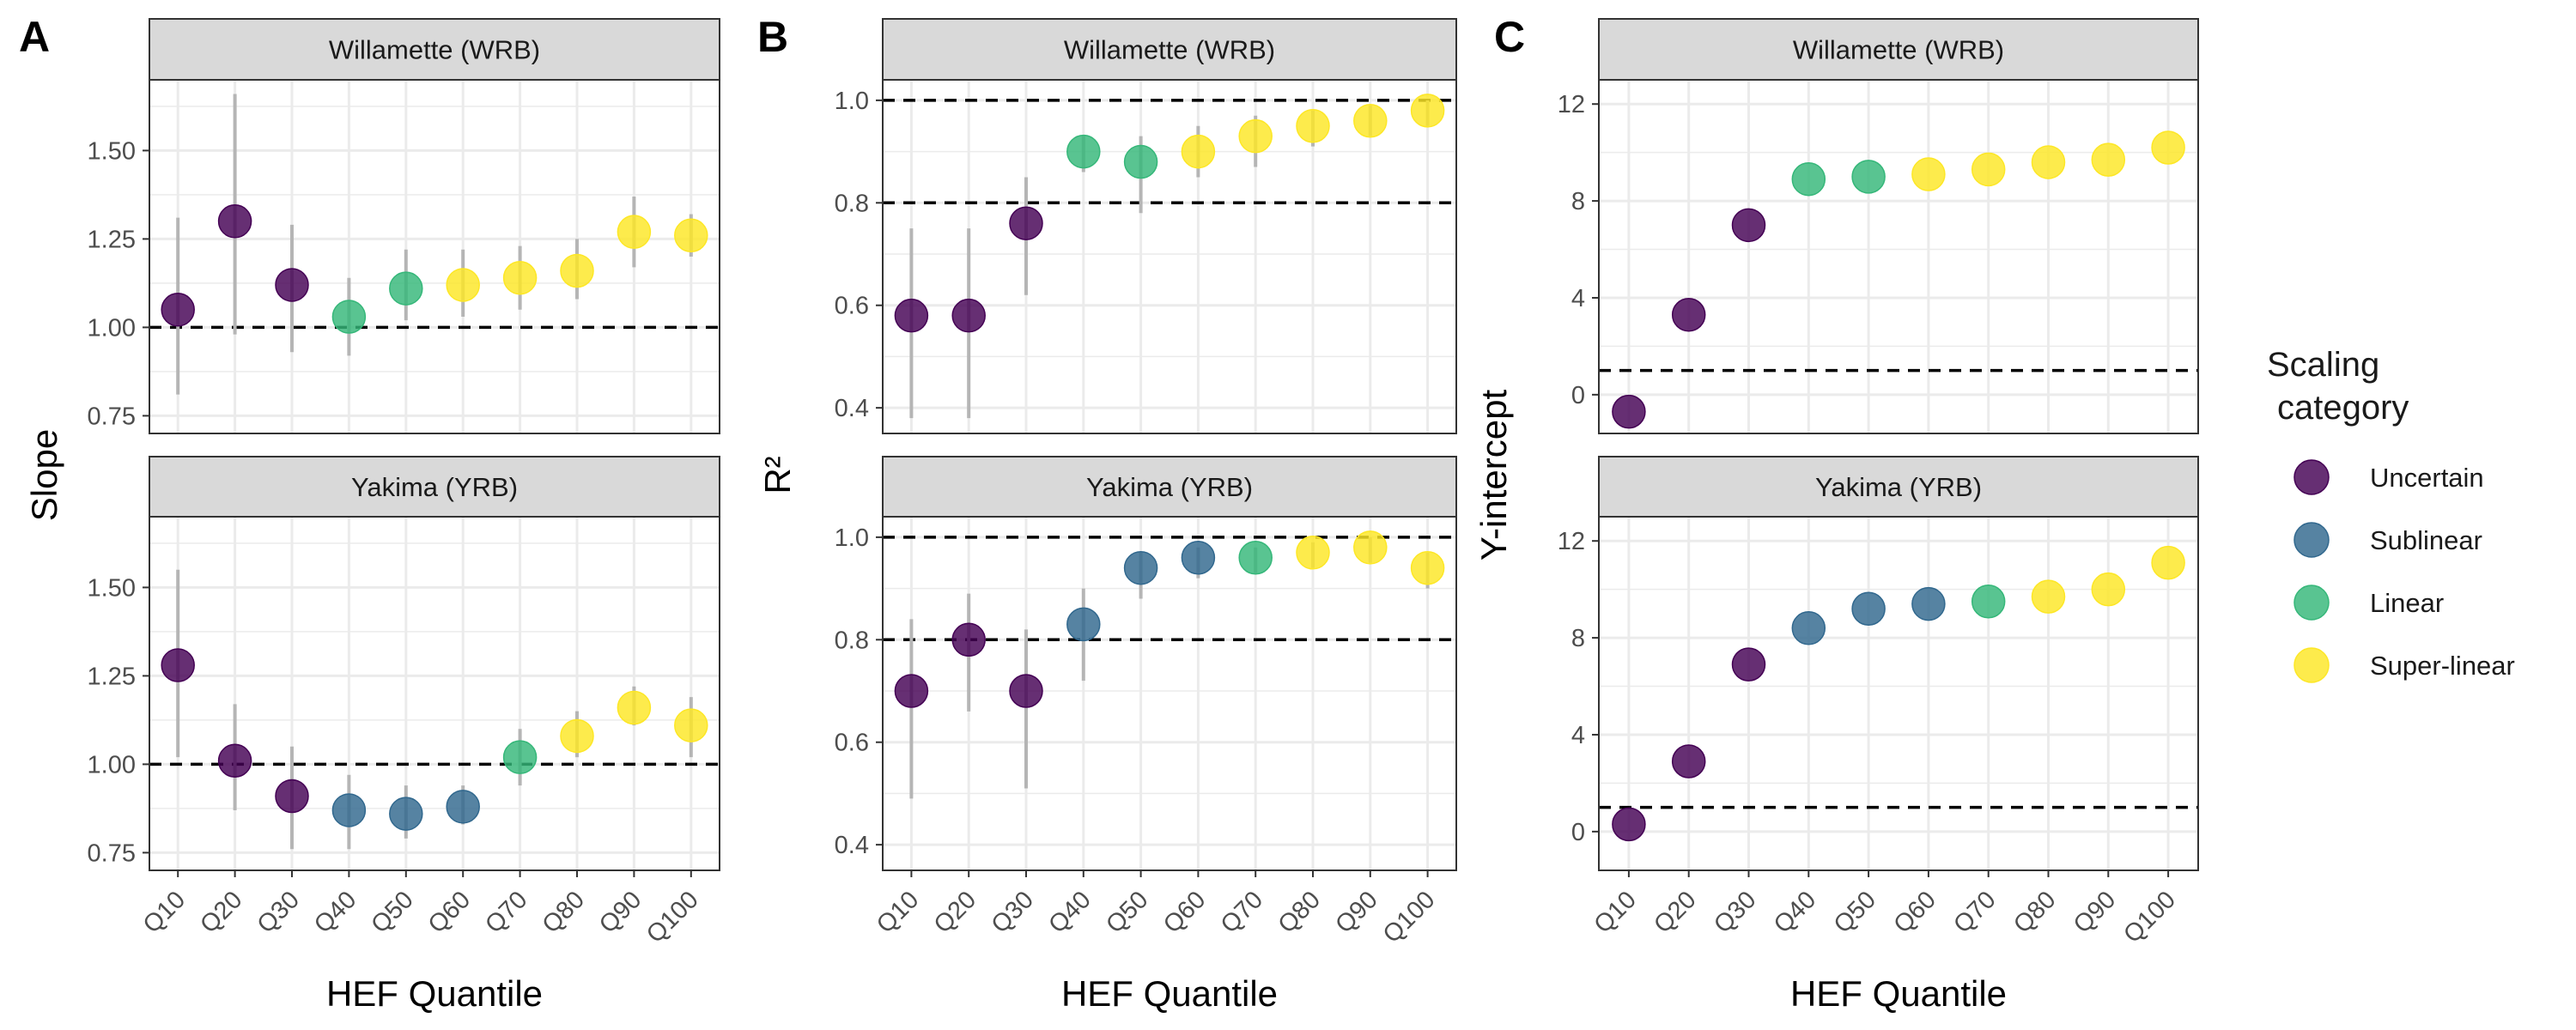 The height and width of the screenshot is (1030, 2576). I want to click on legend-label: Super-linear, so click(2442, 666).